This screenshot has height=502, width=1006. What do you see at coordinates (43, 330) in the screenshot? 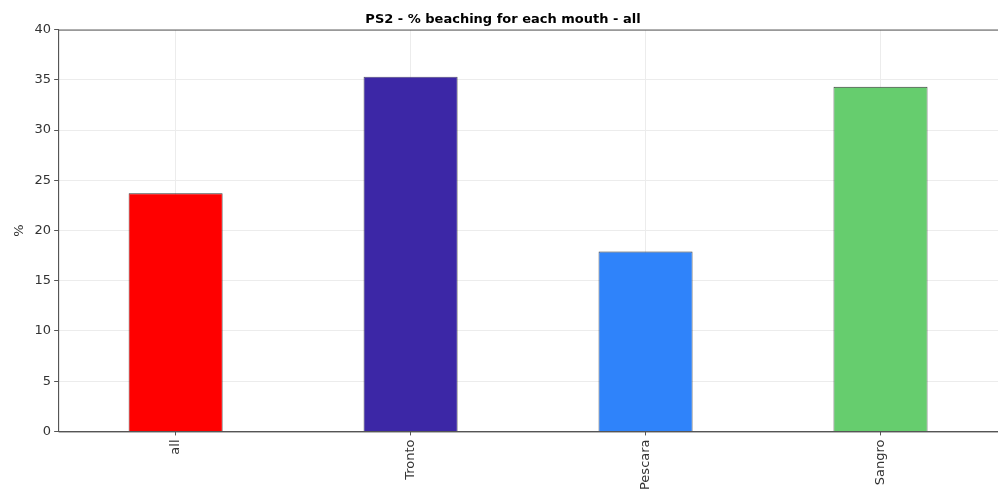
I see `y-tick-label: 10` at bounding box center [43, 330].